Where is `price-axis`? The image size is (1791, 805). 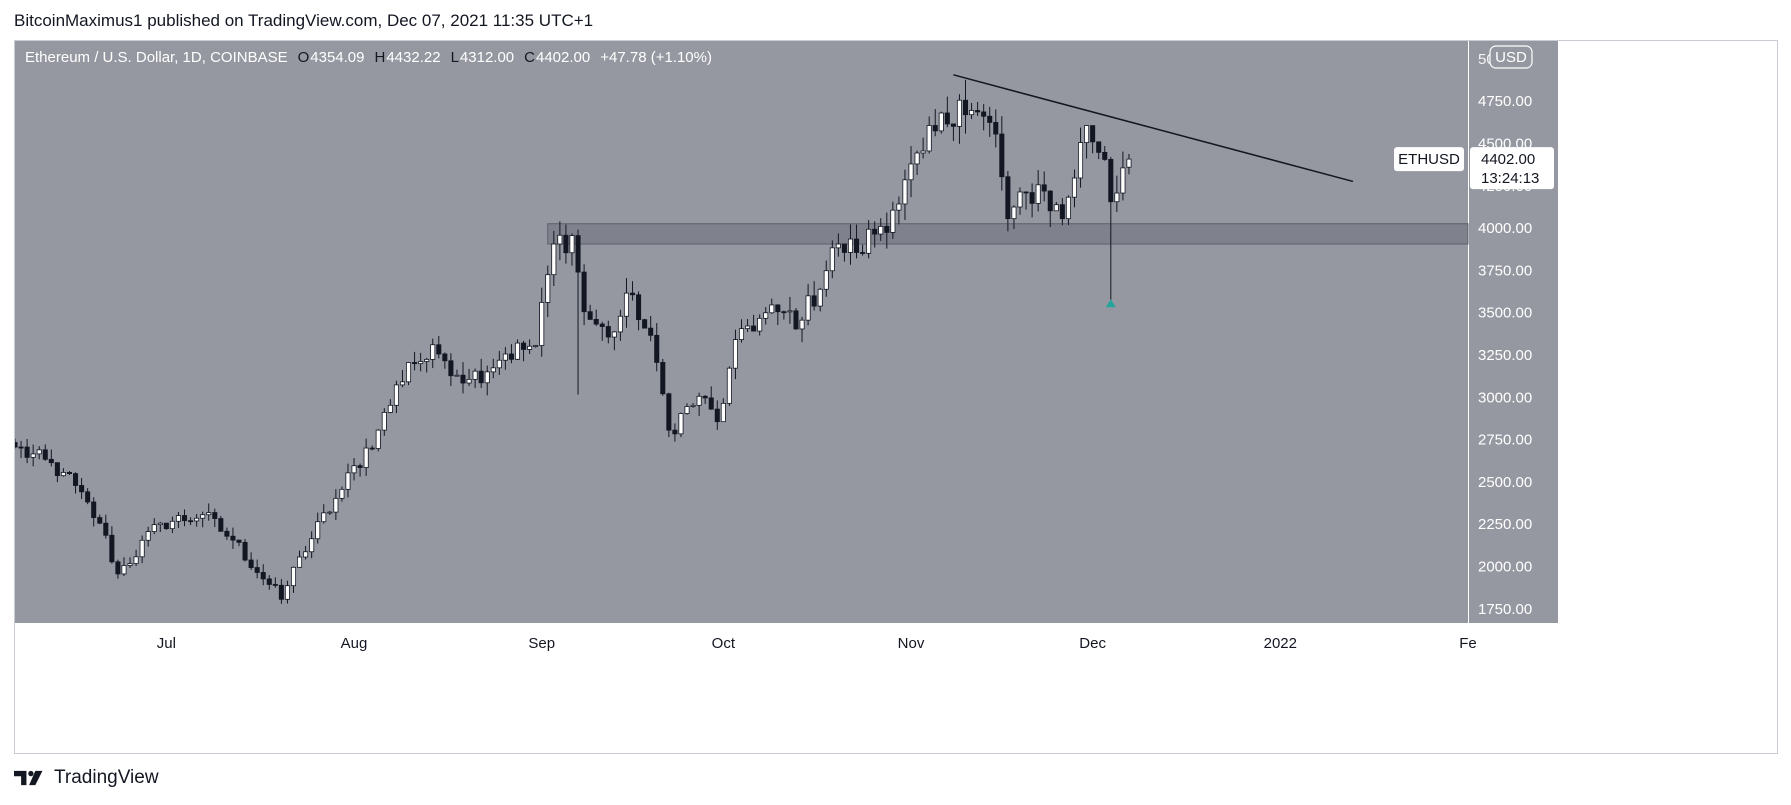
price-axis is located at coordinates (1513, 332).